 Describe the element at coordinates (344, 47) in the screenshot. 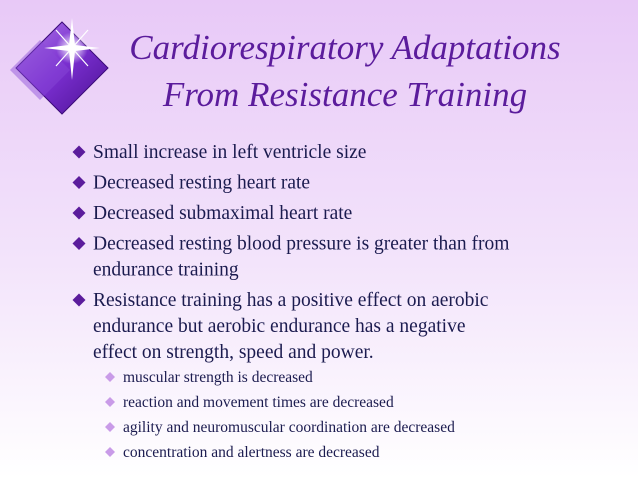

I see `slide-title: Cardiorespiratory Adaptations` at that location.